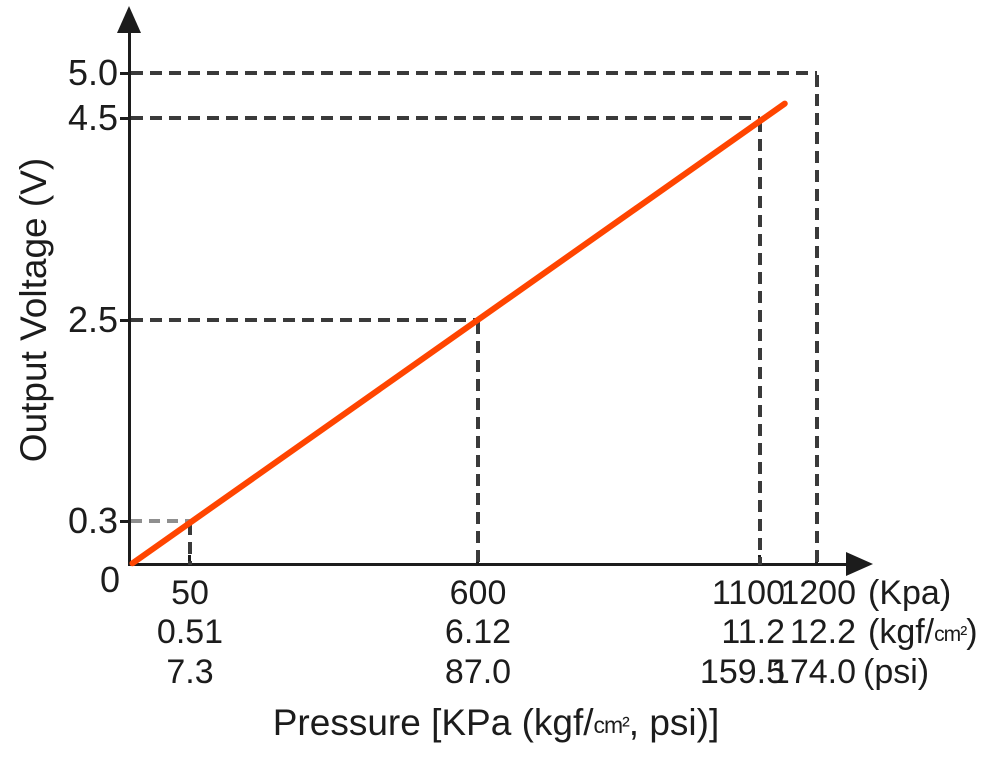 This screenshot has height=762, width=991. Describe the element at coordinates (742, 672) in the screenshot. I see `x-value-psi-159-5: 159.5` at that location.